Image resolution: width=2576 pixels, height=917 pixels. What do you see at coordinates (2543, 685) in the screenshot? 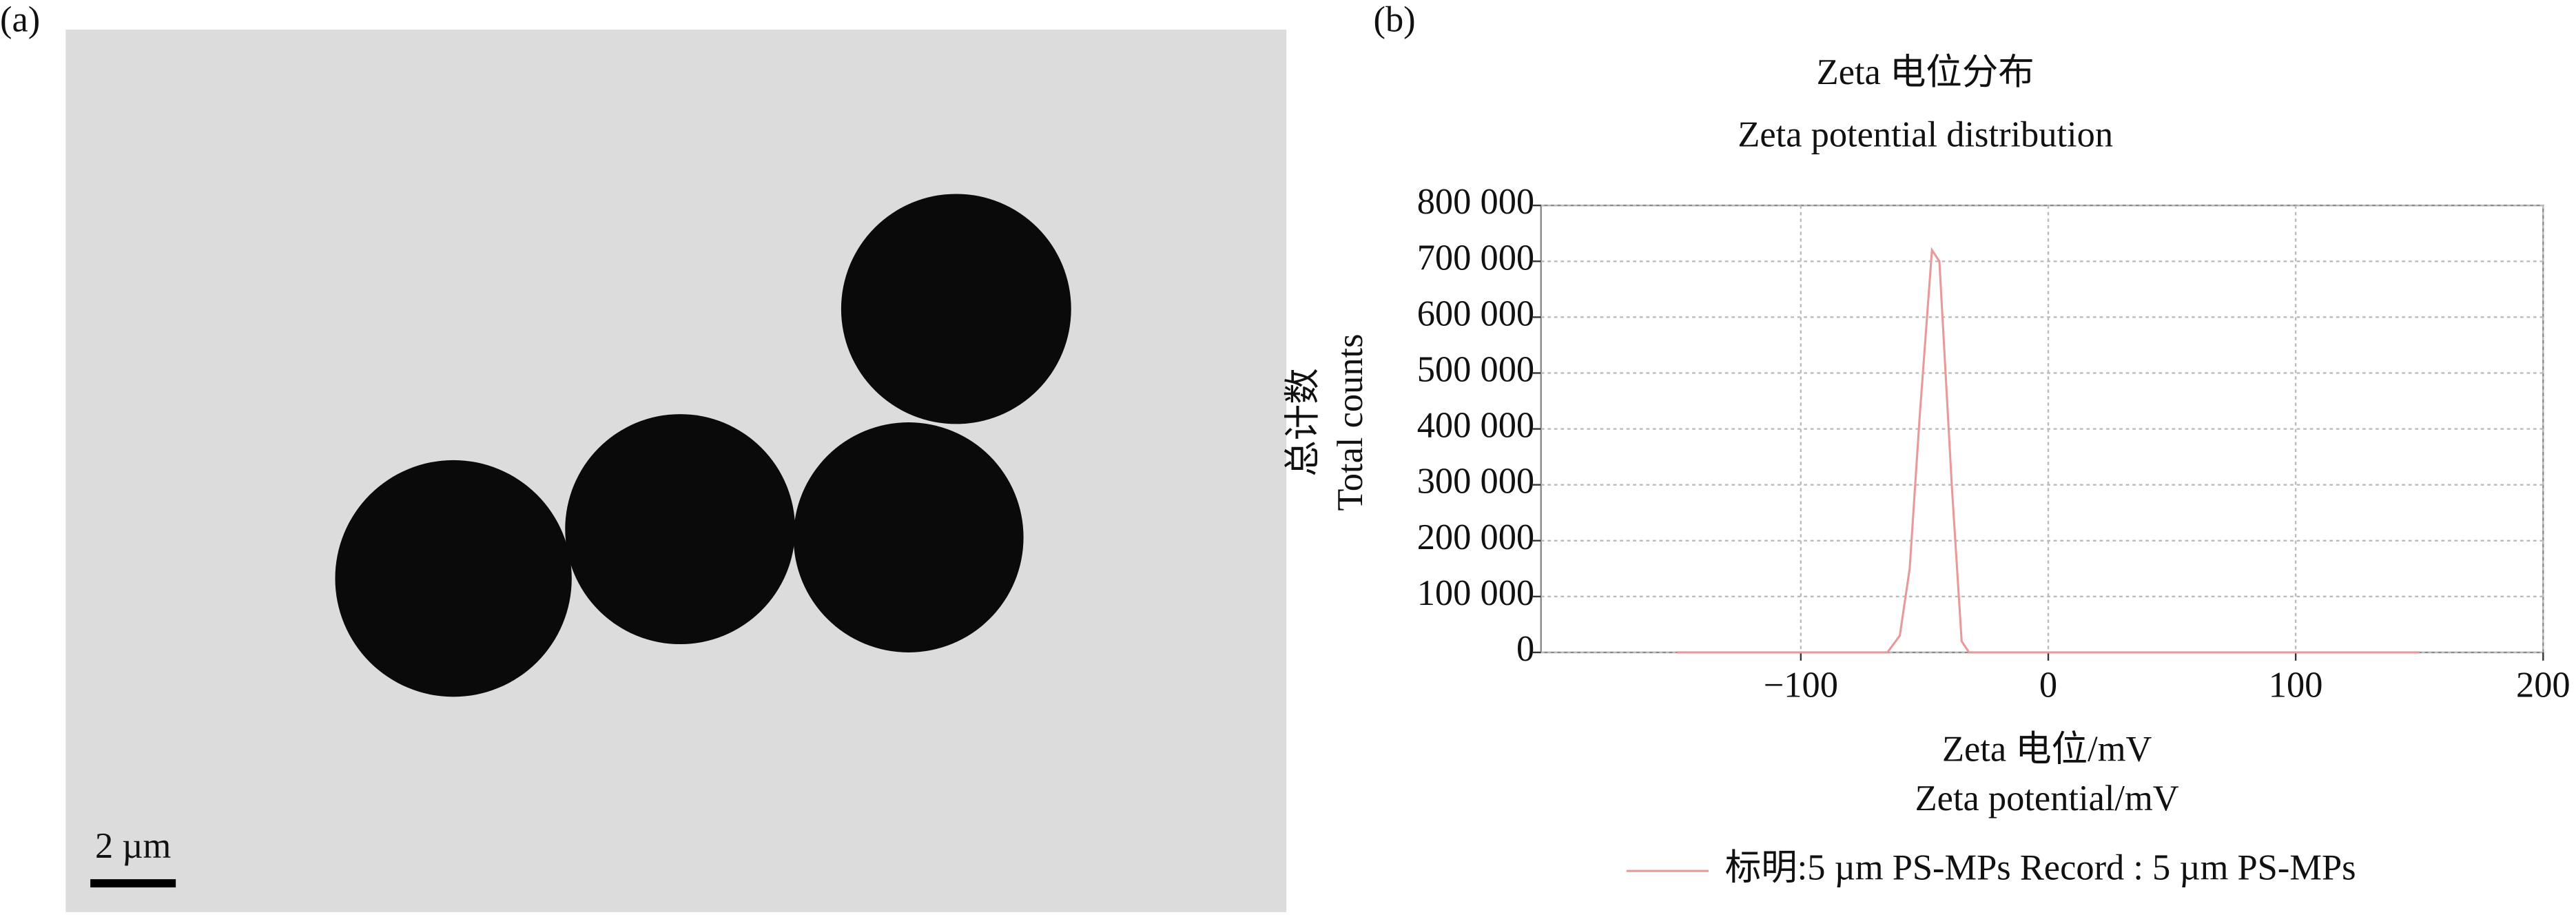
I see `x-tick-label: 200` at bounding box center [2543, 685].